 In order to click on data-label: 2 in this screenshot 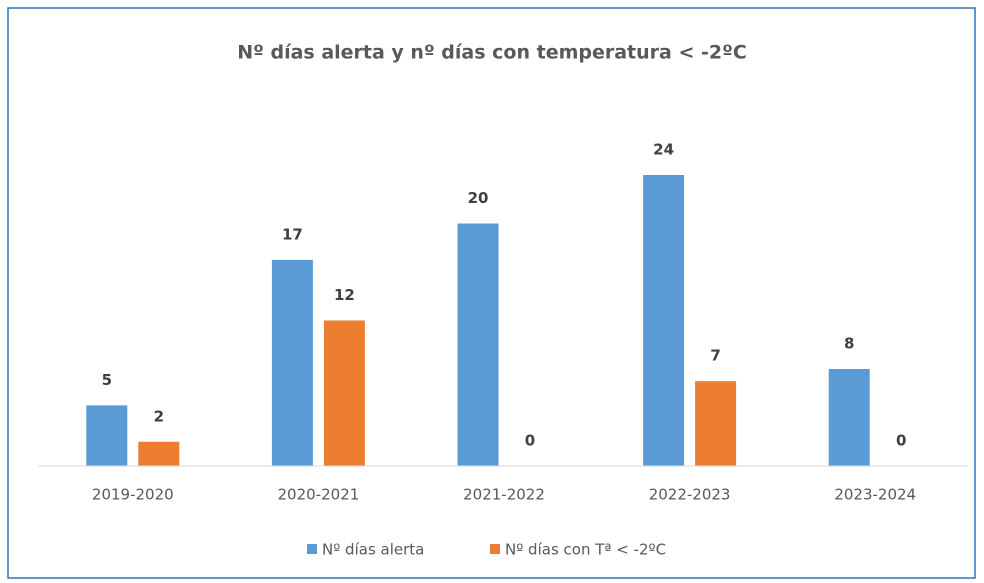, I will do `click(159, 416)`.